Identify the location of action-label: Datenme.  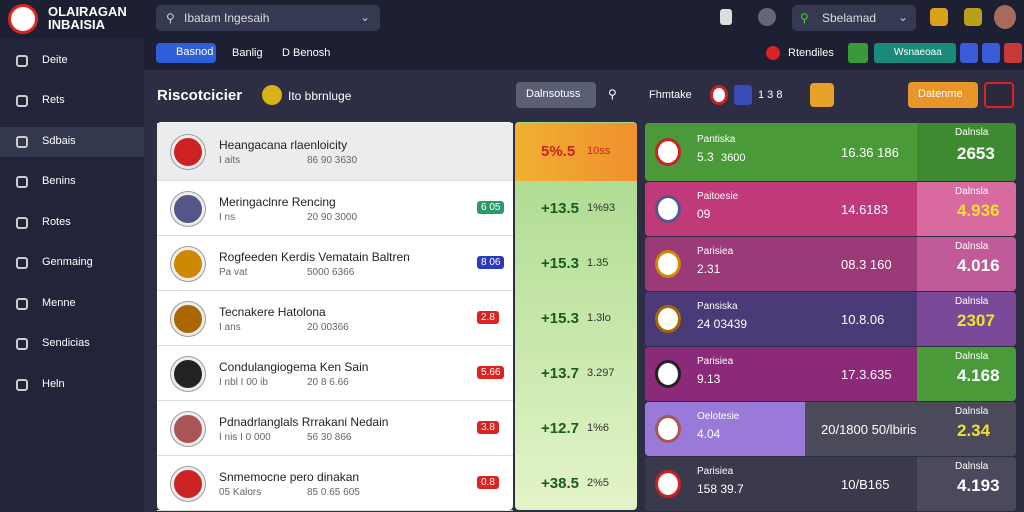
(940, 94).